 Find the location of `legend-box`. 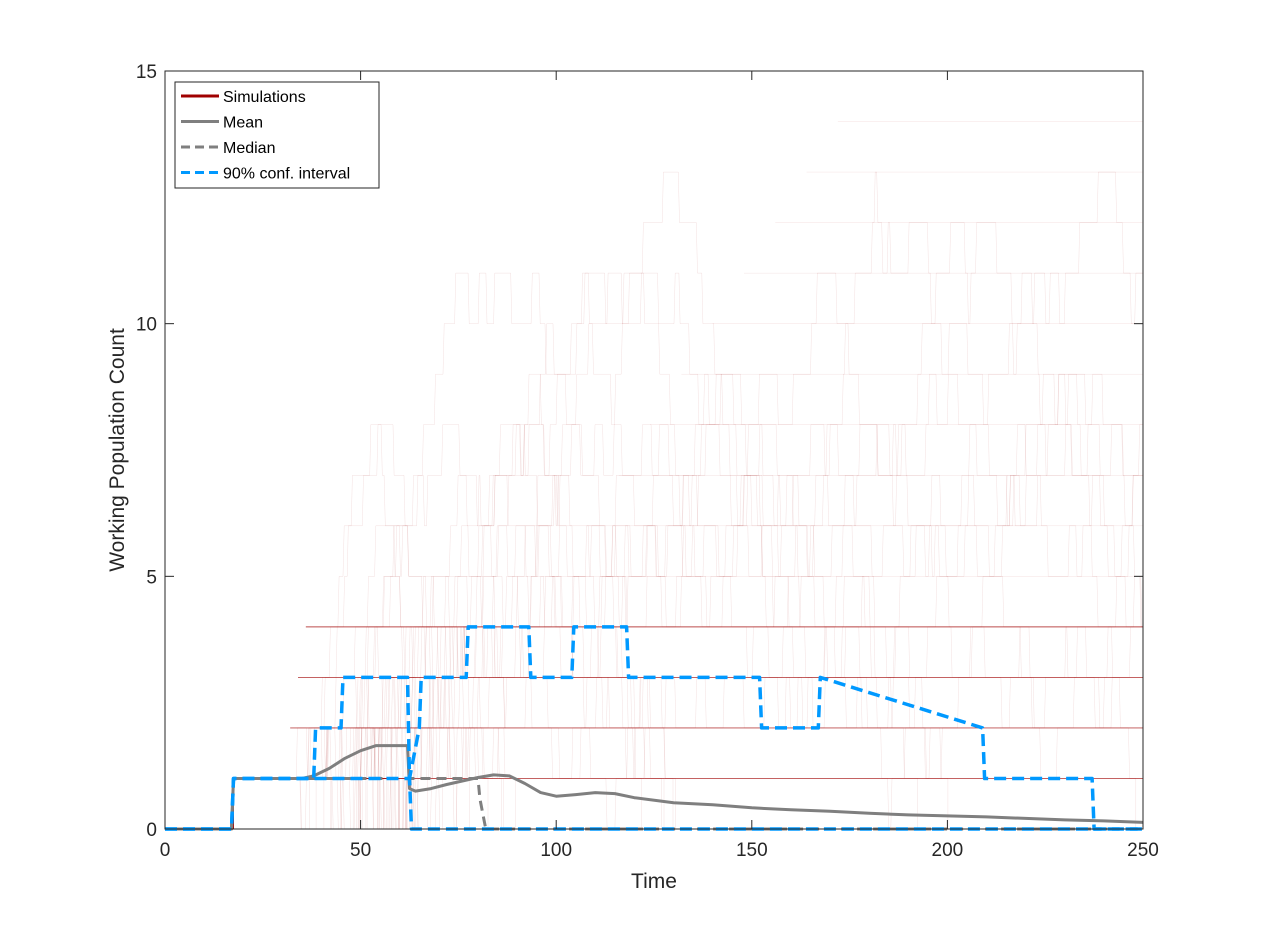

legend-box is located at coordinates (277, 135).